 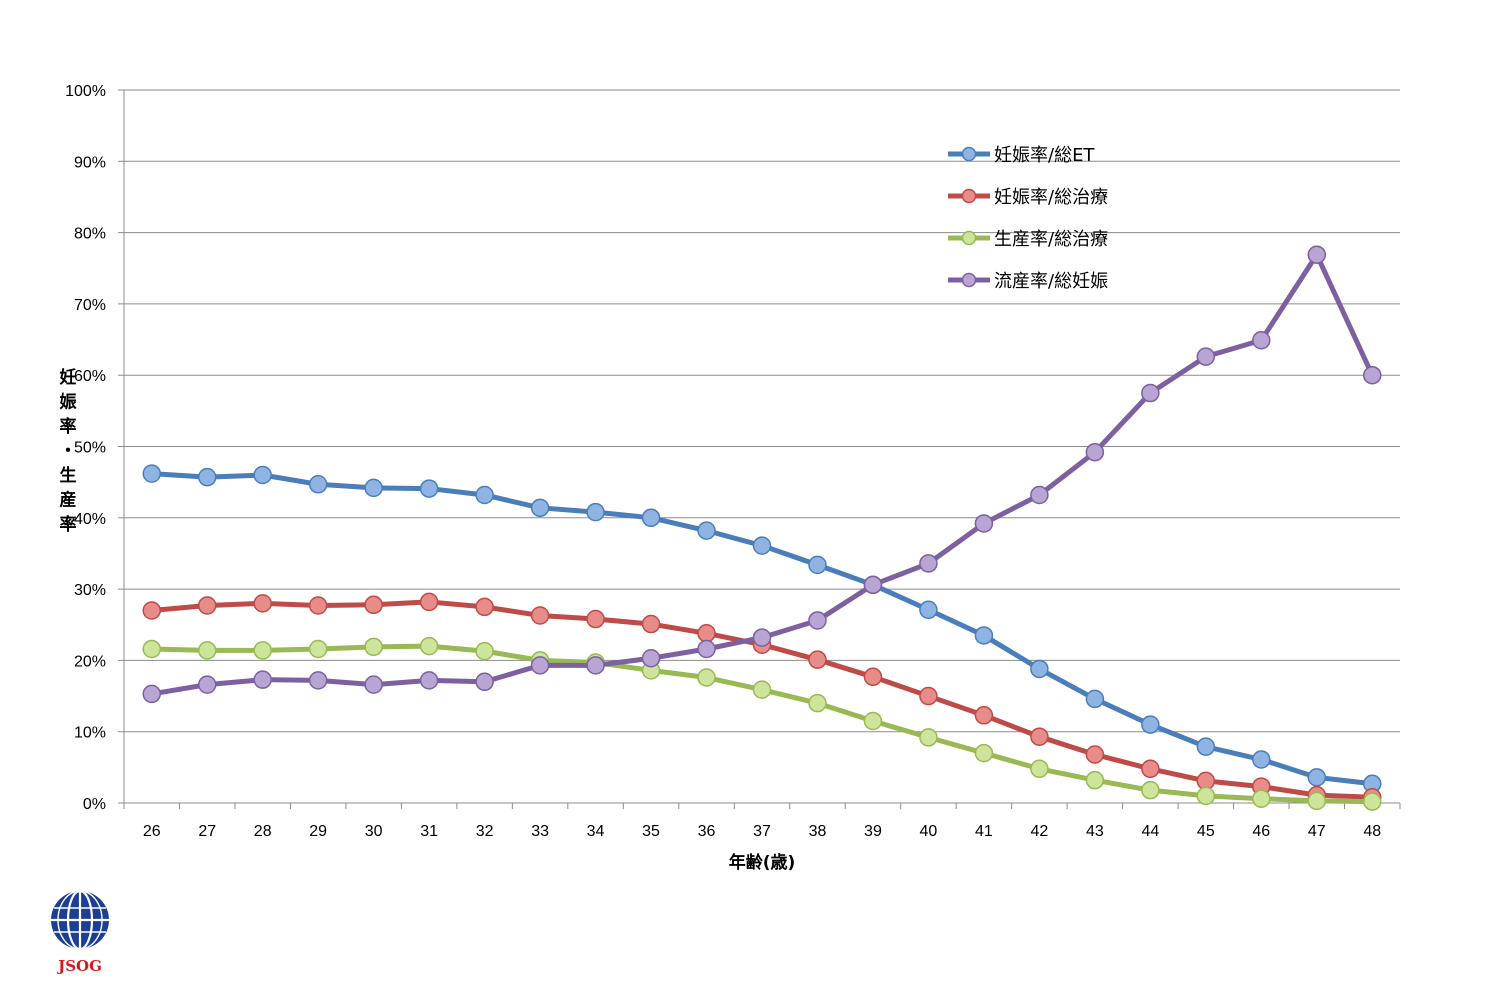 I want to click on y-tick-label: 30%, so click(x=90, y=590).